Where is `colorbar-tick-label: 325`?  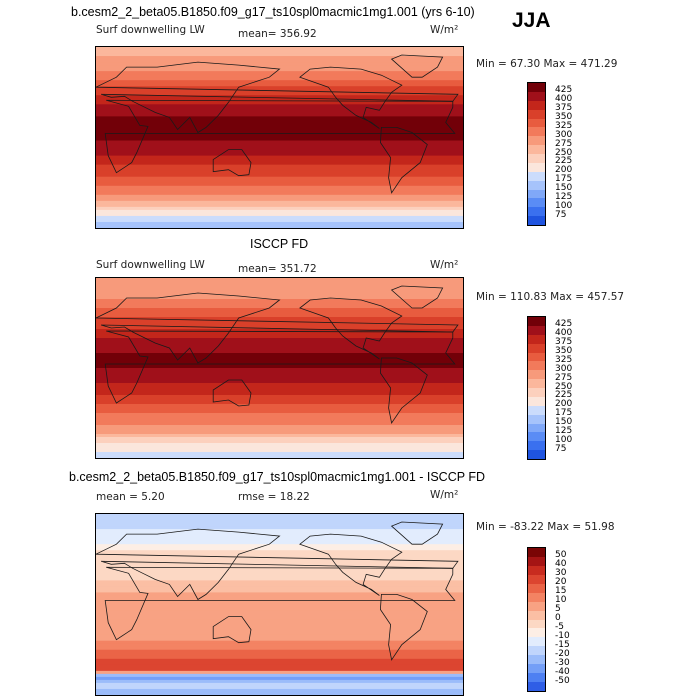
colorbar-tick-label: 325 is located at coordinates (564, 359).